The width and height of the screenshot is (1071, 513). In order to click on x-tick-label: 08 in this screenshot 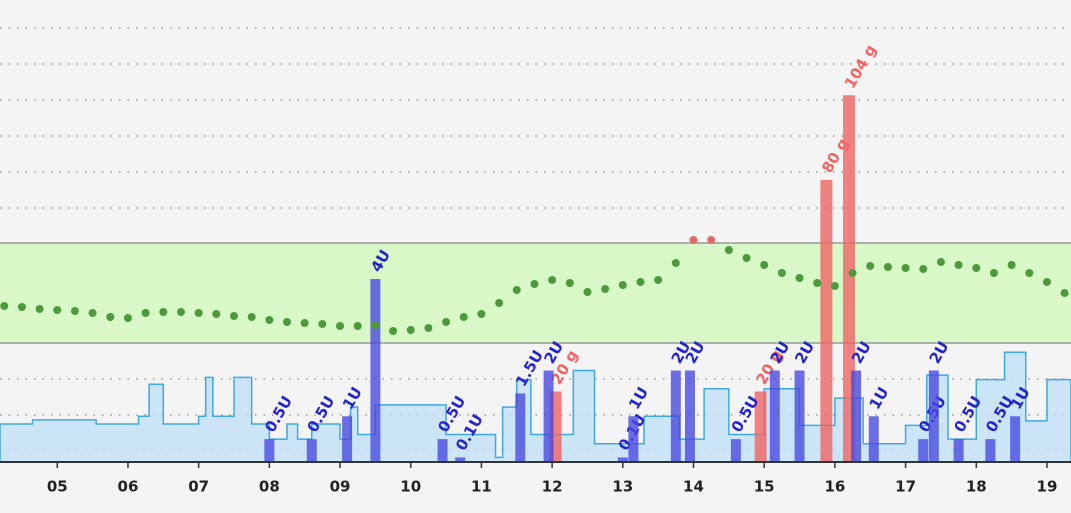, I will do `click(269, 487)`.